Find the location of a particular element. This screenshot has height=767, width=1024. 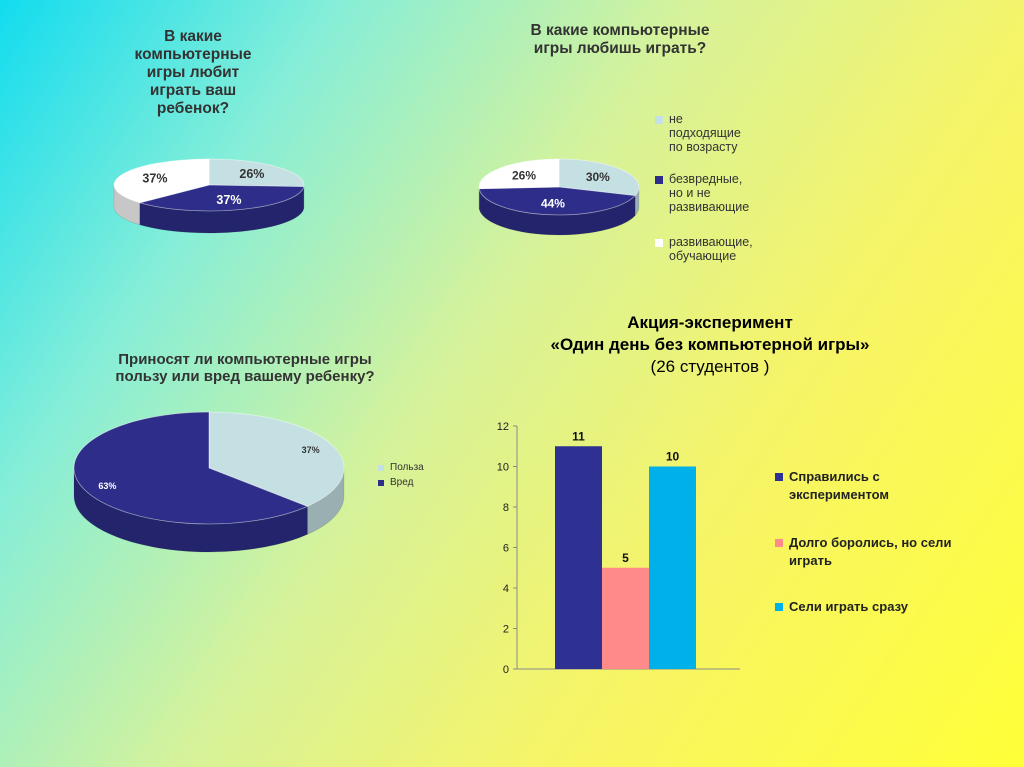

pie-1: 26% 37% 37% is located at coordinates (209, 196).